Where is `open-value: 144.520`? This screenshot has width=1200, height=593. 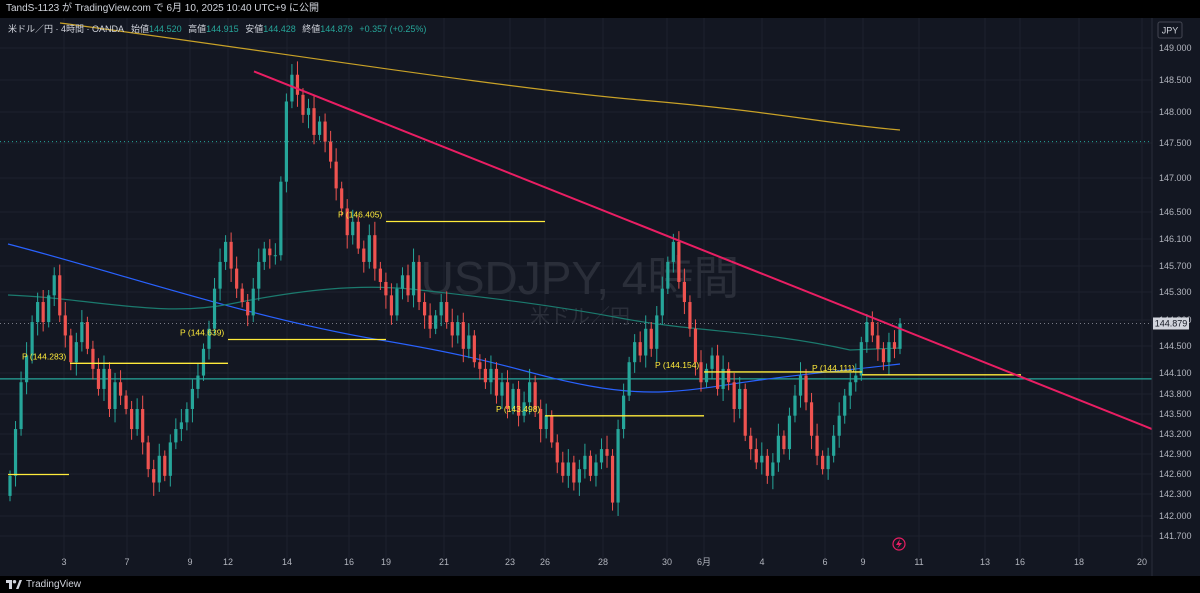
open-value: 144.520 is located at coordinates (165, 29).